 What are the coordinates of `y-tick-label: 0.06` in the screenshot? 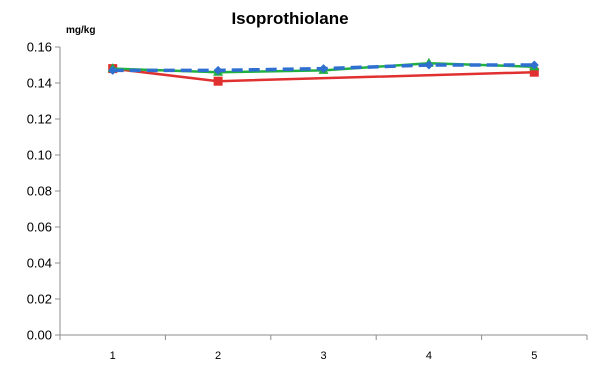 It's located at (39, 227).